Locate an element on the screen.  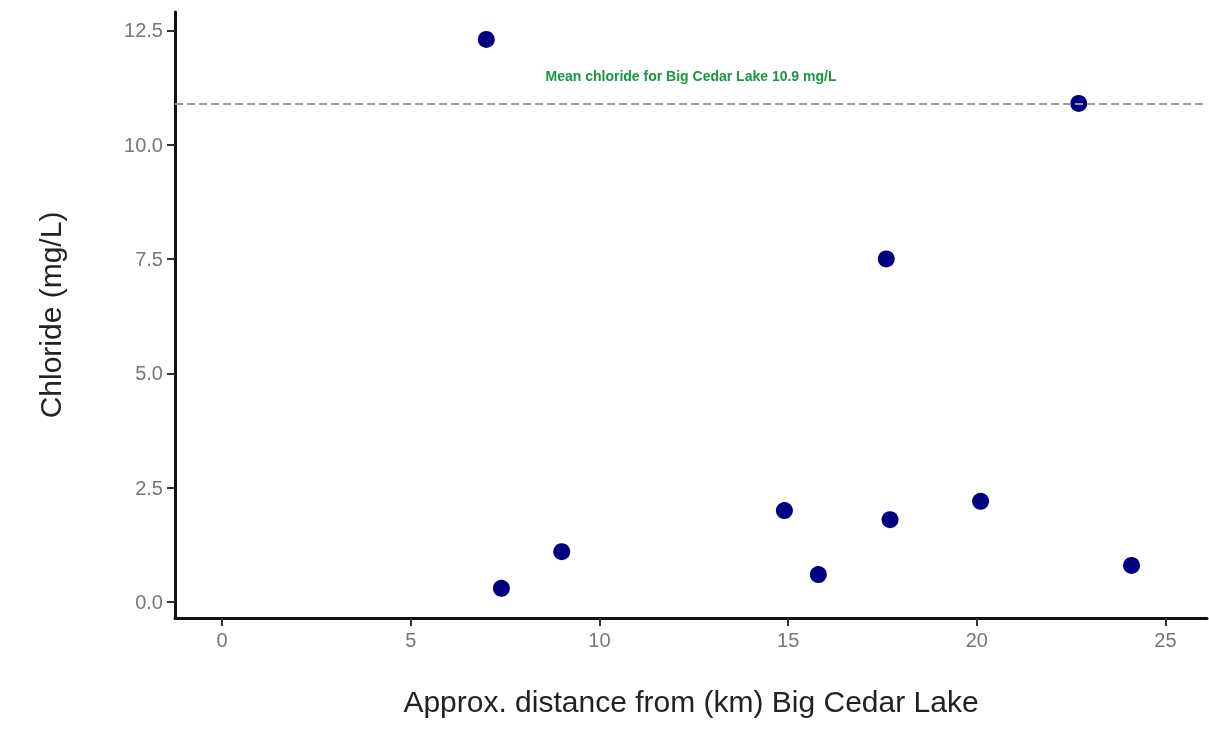
x-tick-label: 15 is located at coordinates (788, 640).